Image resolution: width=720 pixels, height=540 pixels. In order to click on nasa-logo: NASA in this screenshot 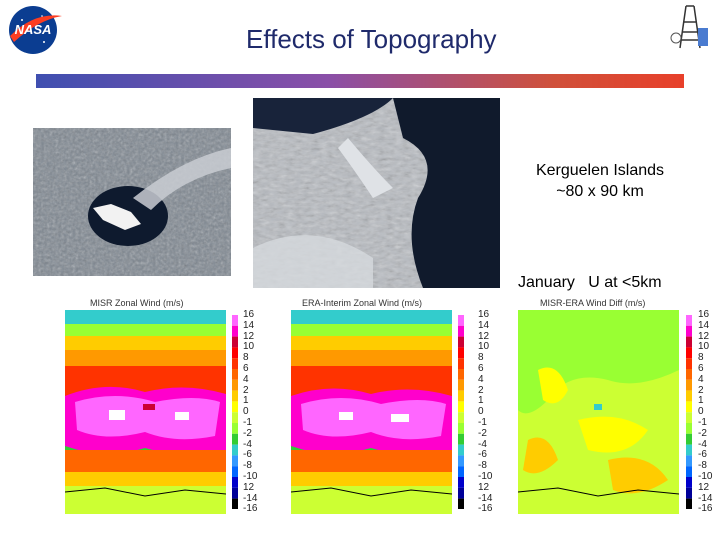, I will do `click(34, 29)`.